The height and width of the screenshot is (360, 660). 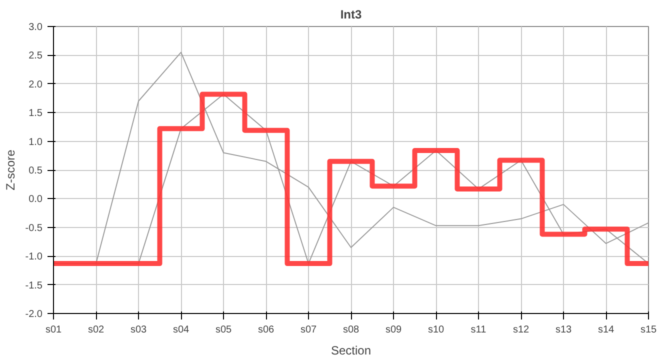 I want to click on x-tick-label: s08, so click(x=351, y=330).